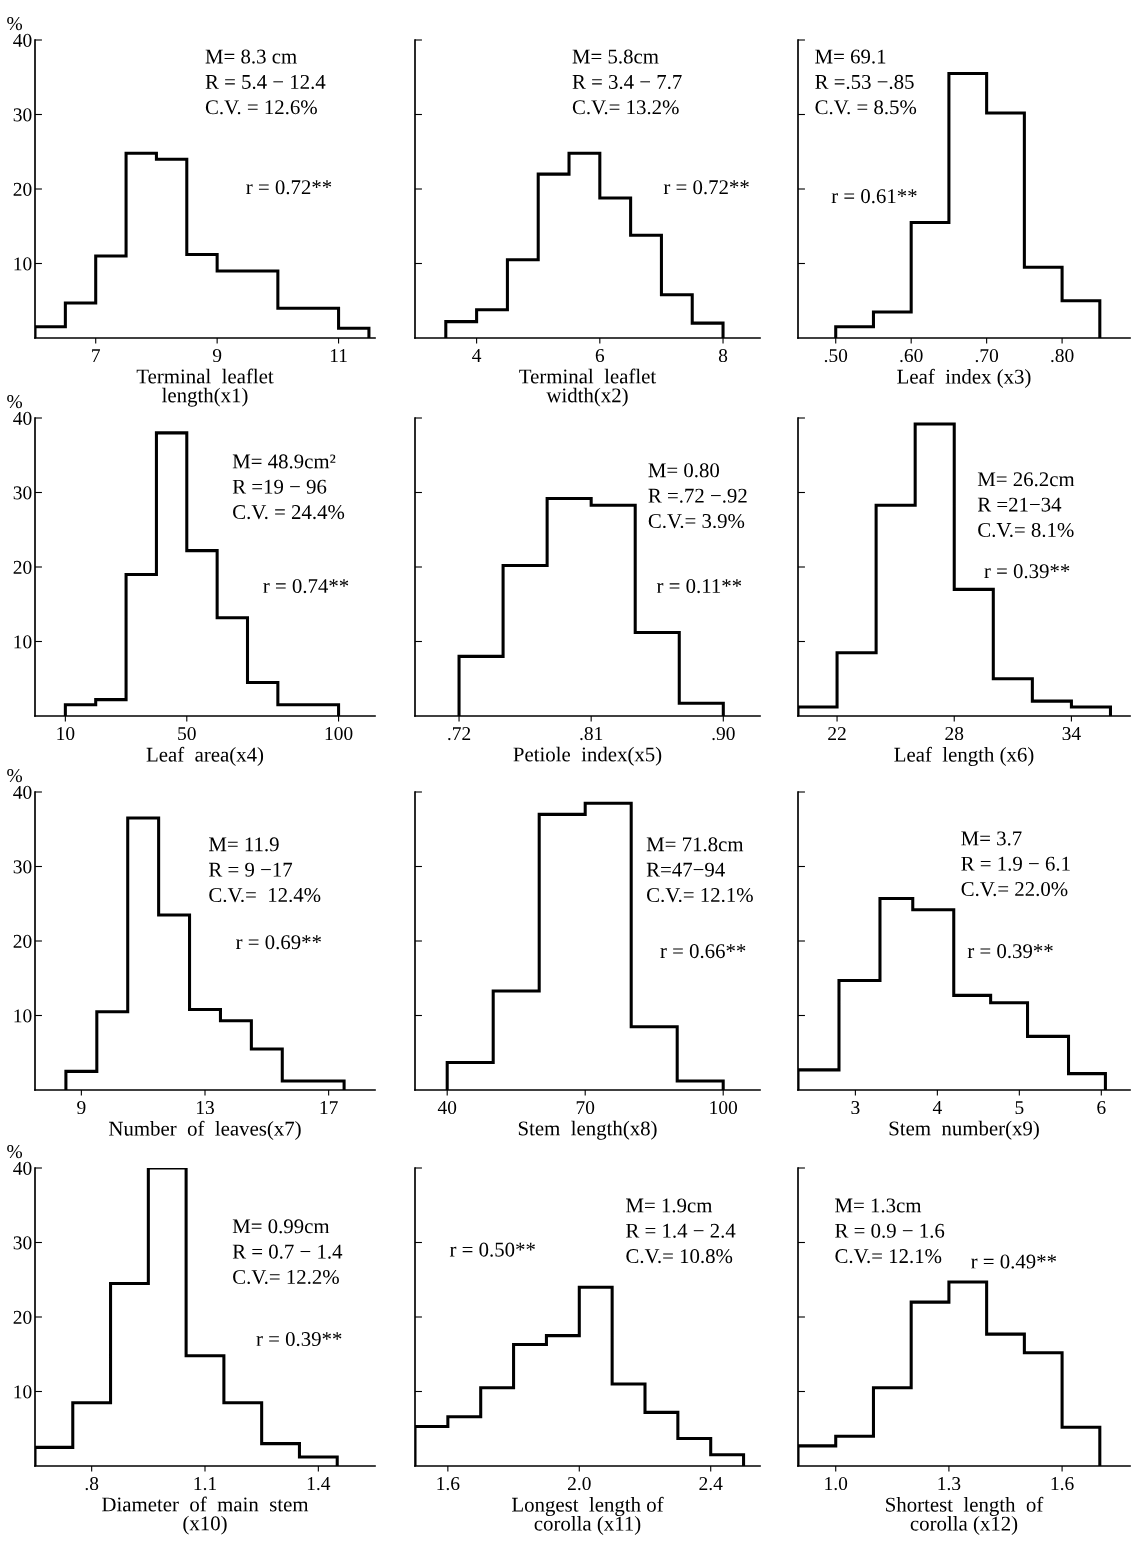 The image size is (1132, 1546). What do you see at coordinates (287, 1251) in the screenshot?
I see `annotation: R = 0.7 − 1.4` at bounding box center [287, 1251].